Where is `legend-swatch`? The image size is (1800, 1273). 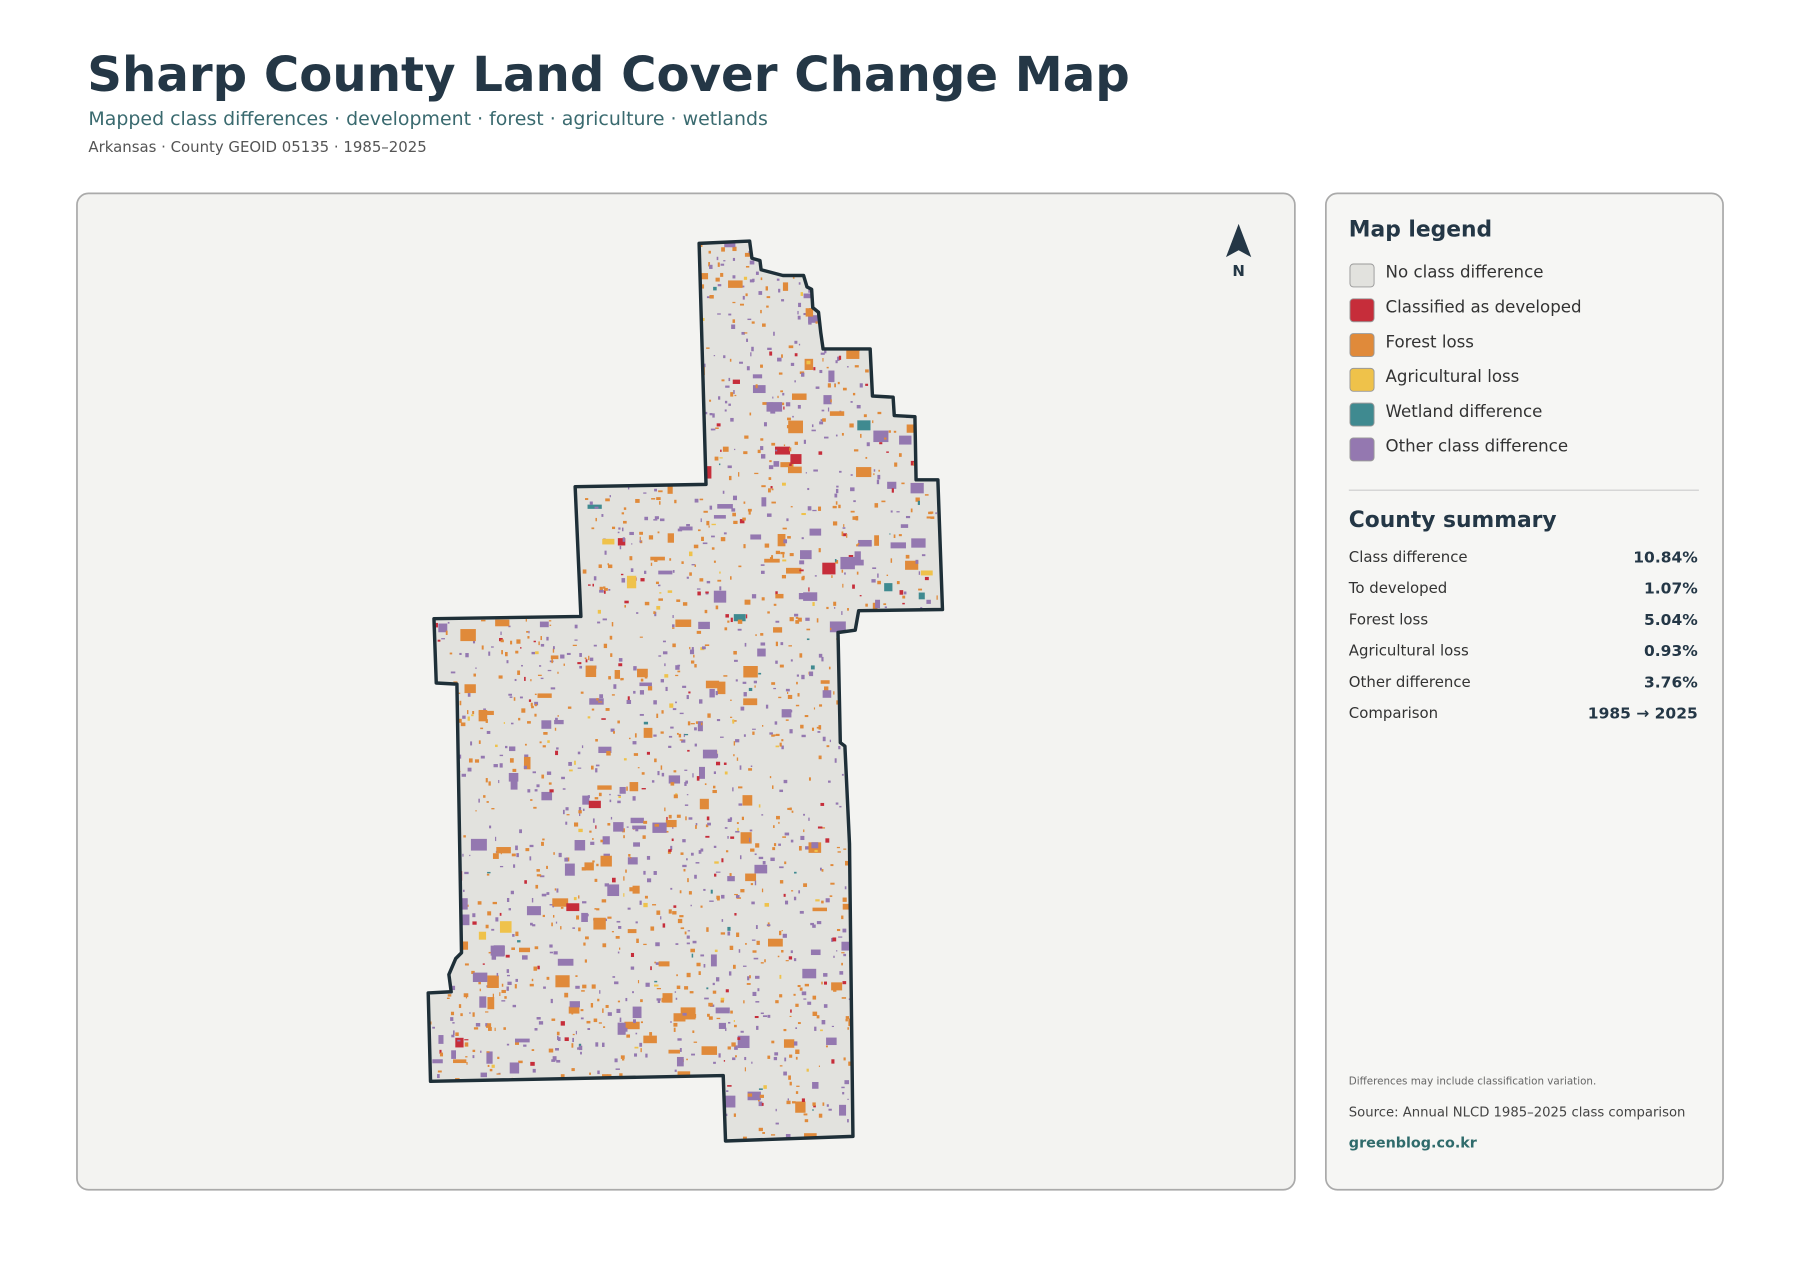
legend-swatch is located at coordinates (1362, 310).